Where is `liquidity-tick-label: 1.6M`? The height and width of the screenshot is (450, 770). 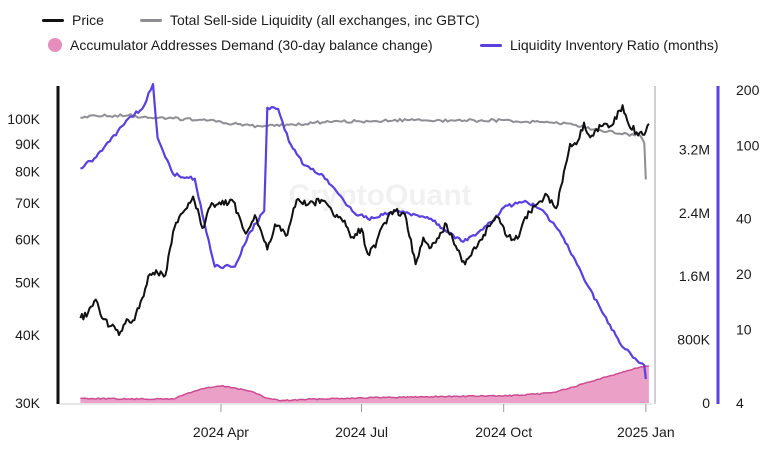 liquidity-tick-label: 1.6M is located at coordinates (694, 276).